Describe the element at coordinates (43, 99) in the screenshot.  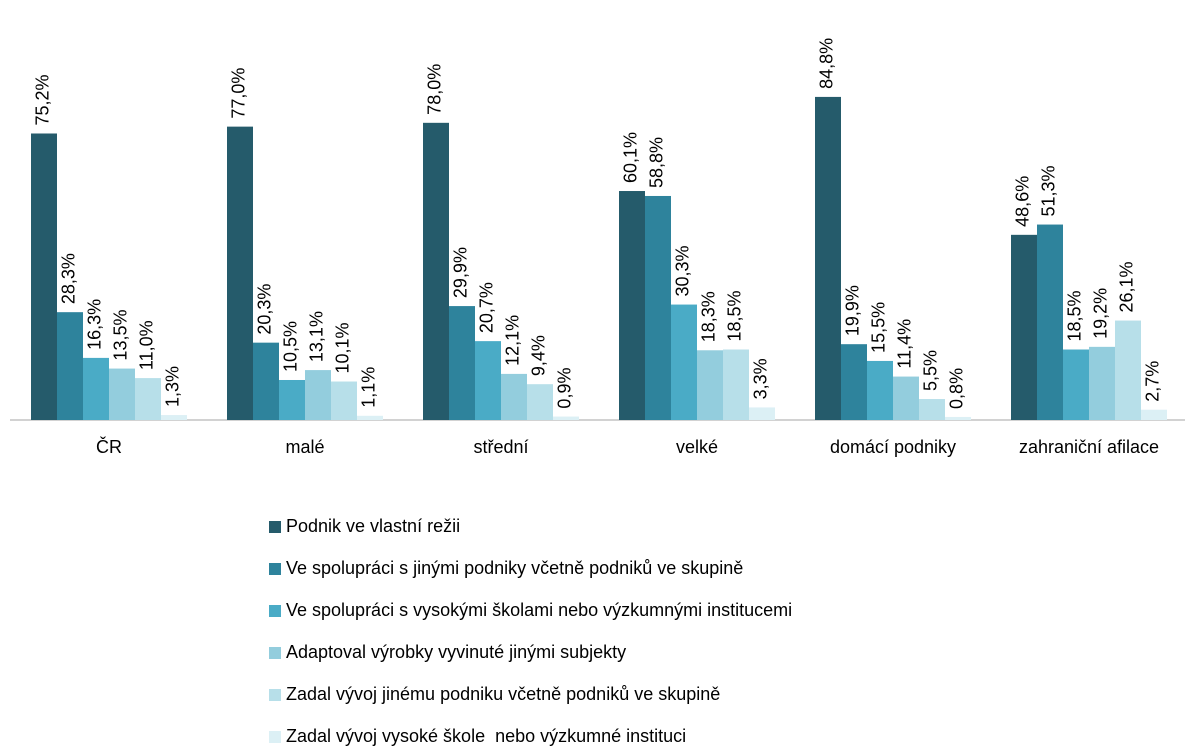
I see `data-label: 75,2%` at that location.